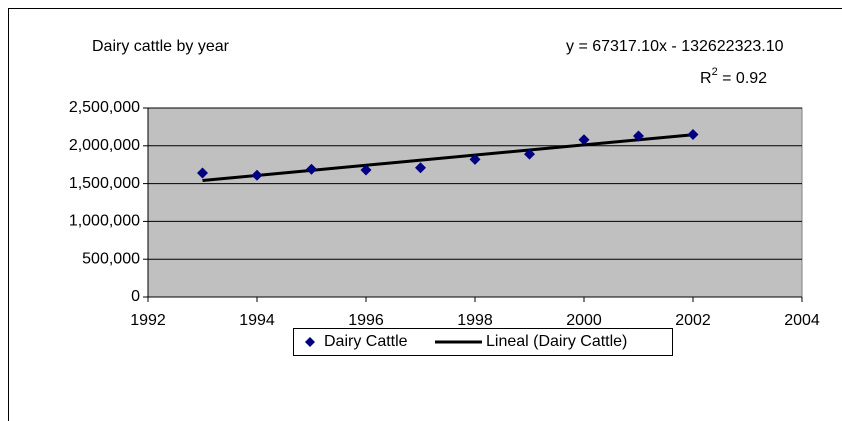 This screenshot has height=421, width=842. I want to click on legend-label: Dairy Cattle, so click(366, 341).